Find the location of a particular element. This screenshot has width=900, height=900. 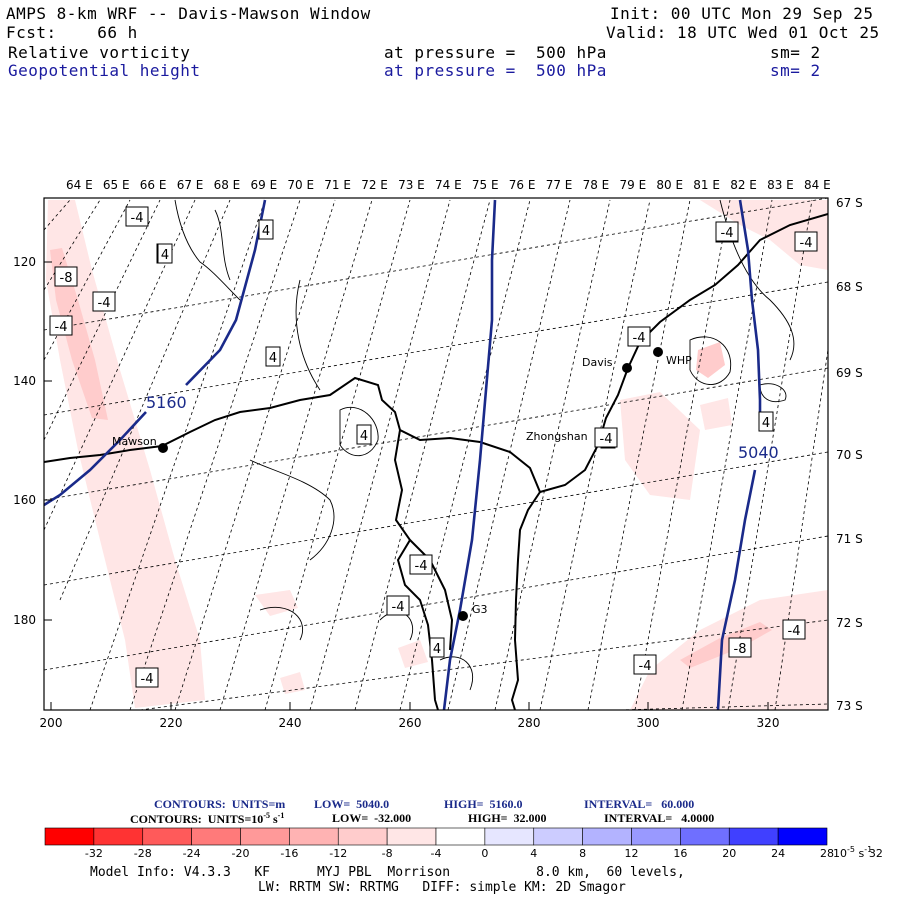

station-label-g3: G3 is located at coordinates (480, 609).